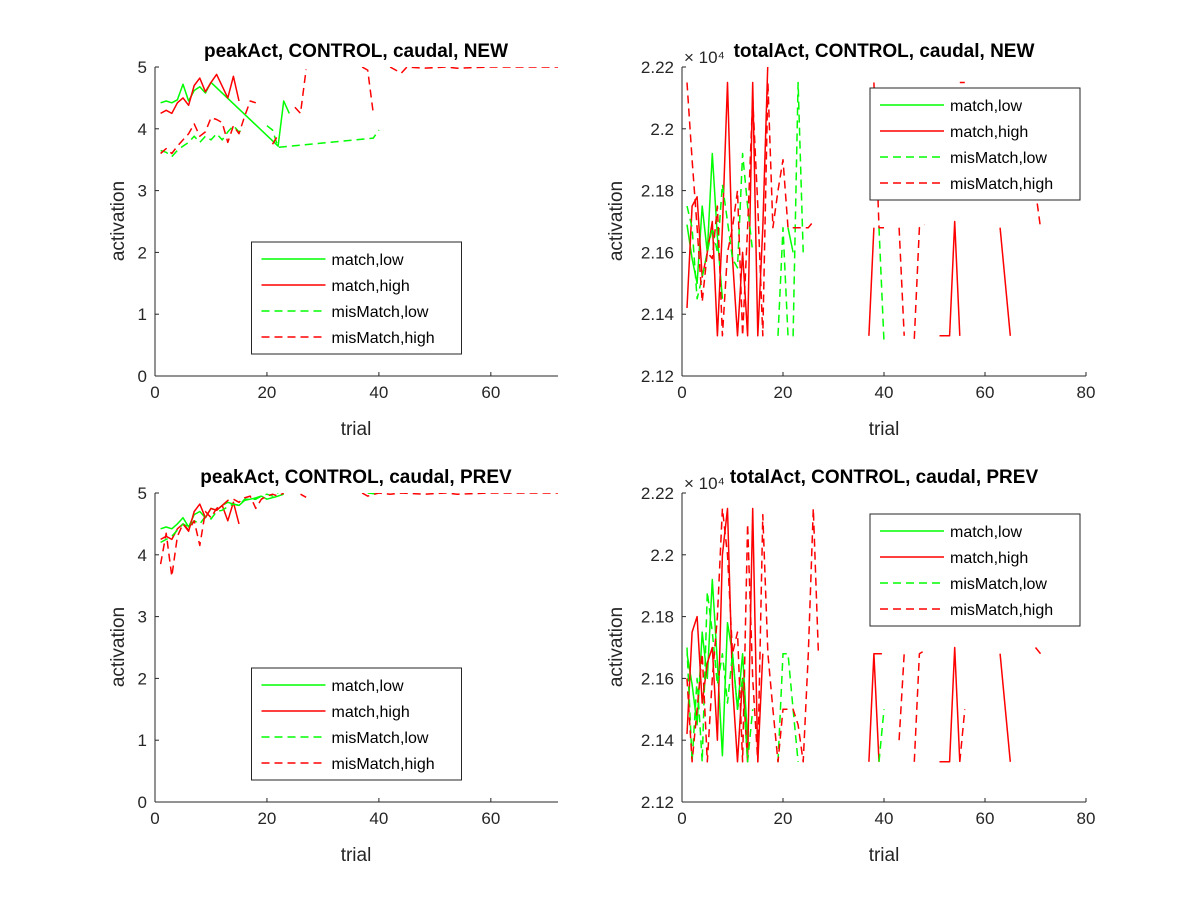  Describe the element at coordinates (884, 477) in the screenshot. I see `chart-title: totalAct, CONTROL, caudal, PREV` at that location.